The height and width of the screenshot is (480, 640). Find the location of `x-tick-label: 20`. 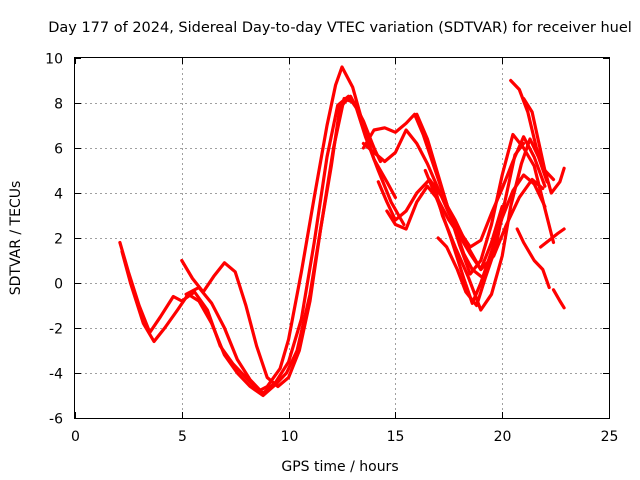

x-tick-label: 20 is located at coordinates (503, 437).